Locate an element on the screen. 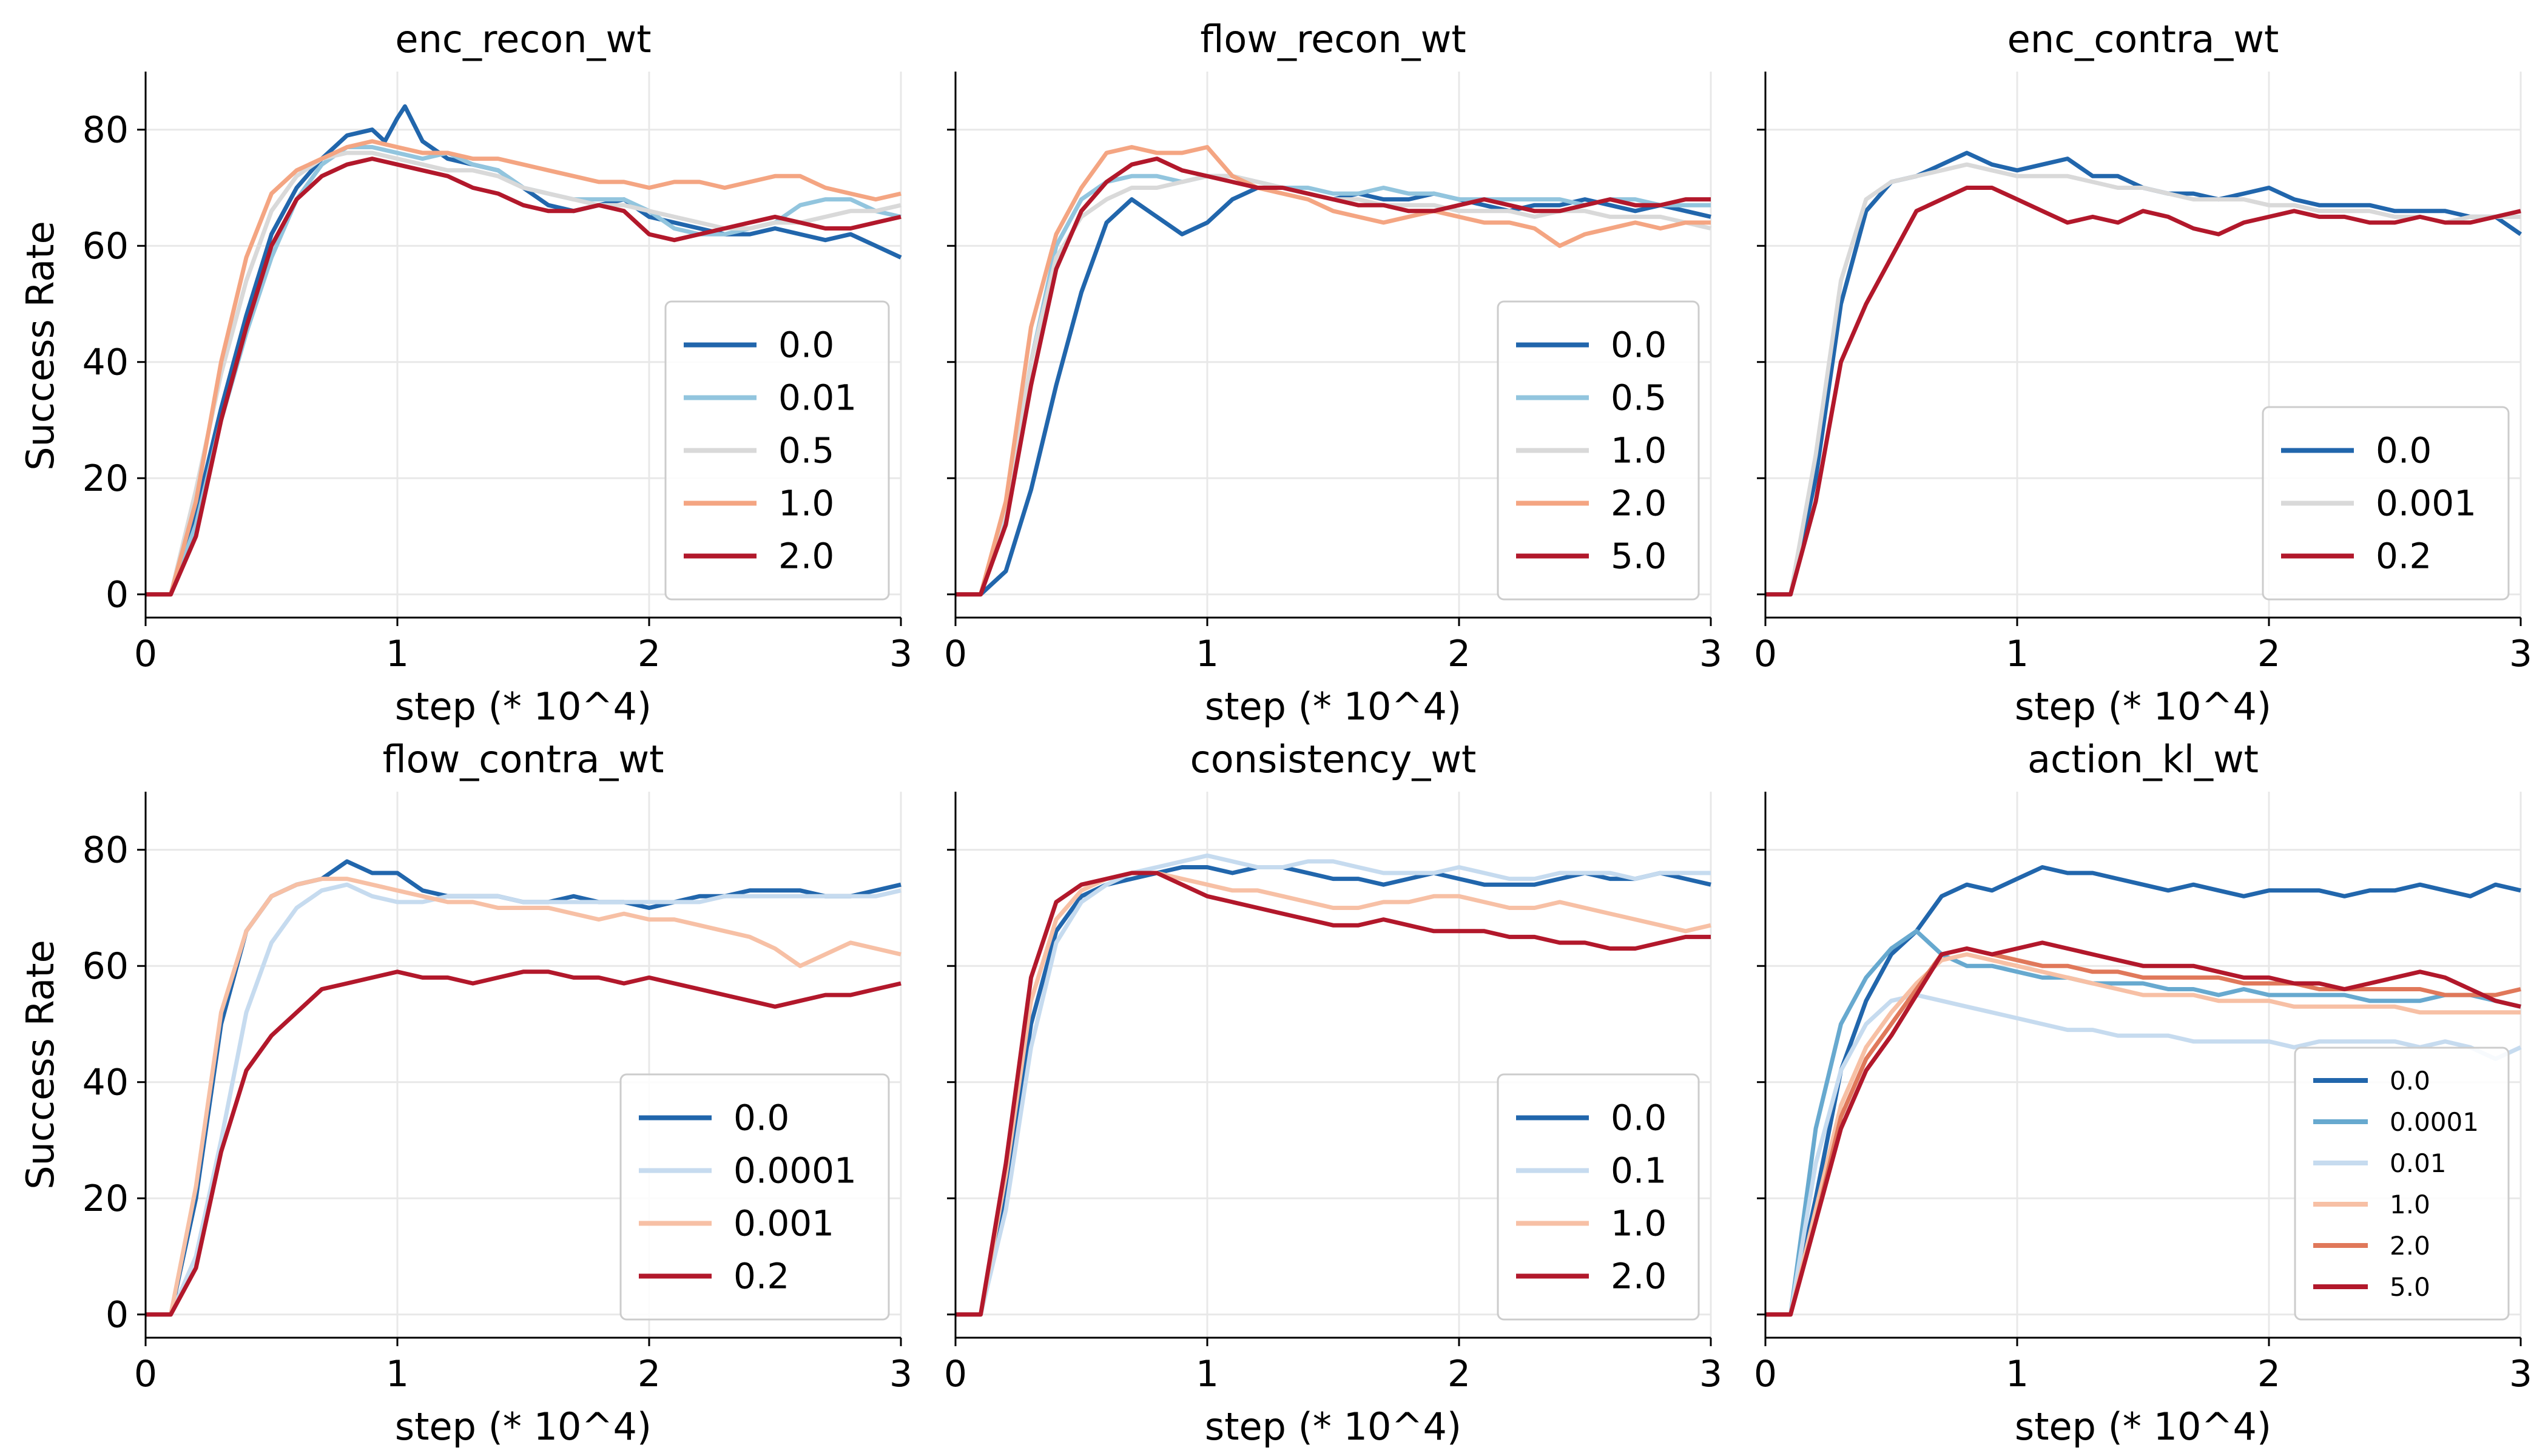 The image size is (2548, 1456). legend: 0.0 0.001 0.2 is located at coordinates (2386, 503).